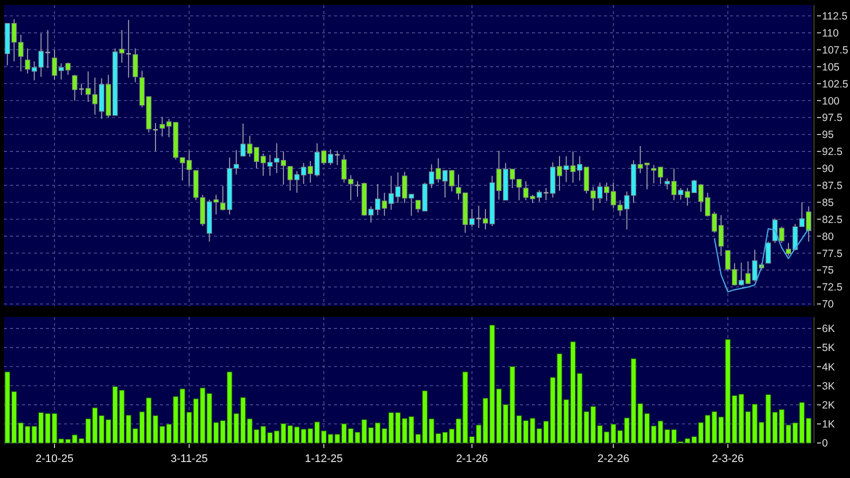  I want to click on y-tick-label: 5K, so click(828, 348).